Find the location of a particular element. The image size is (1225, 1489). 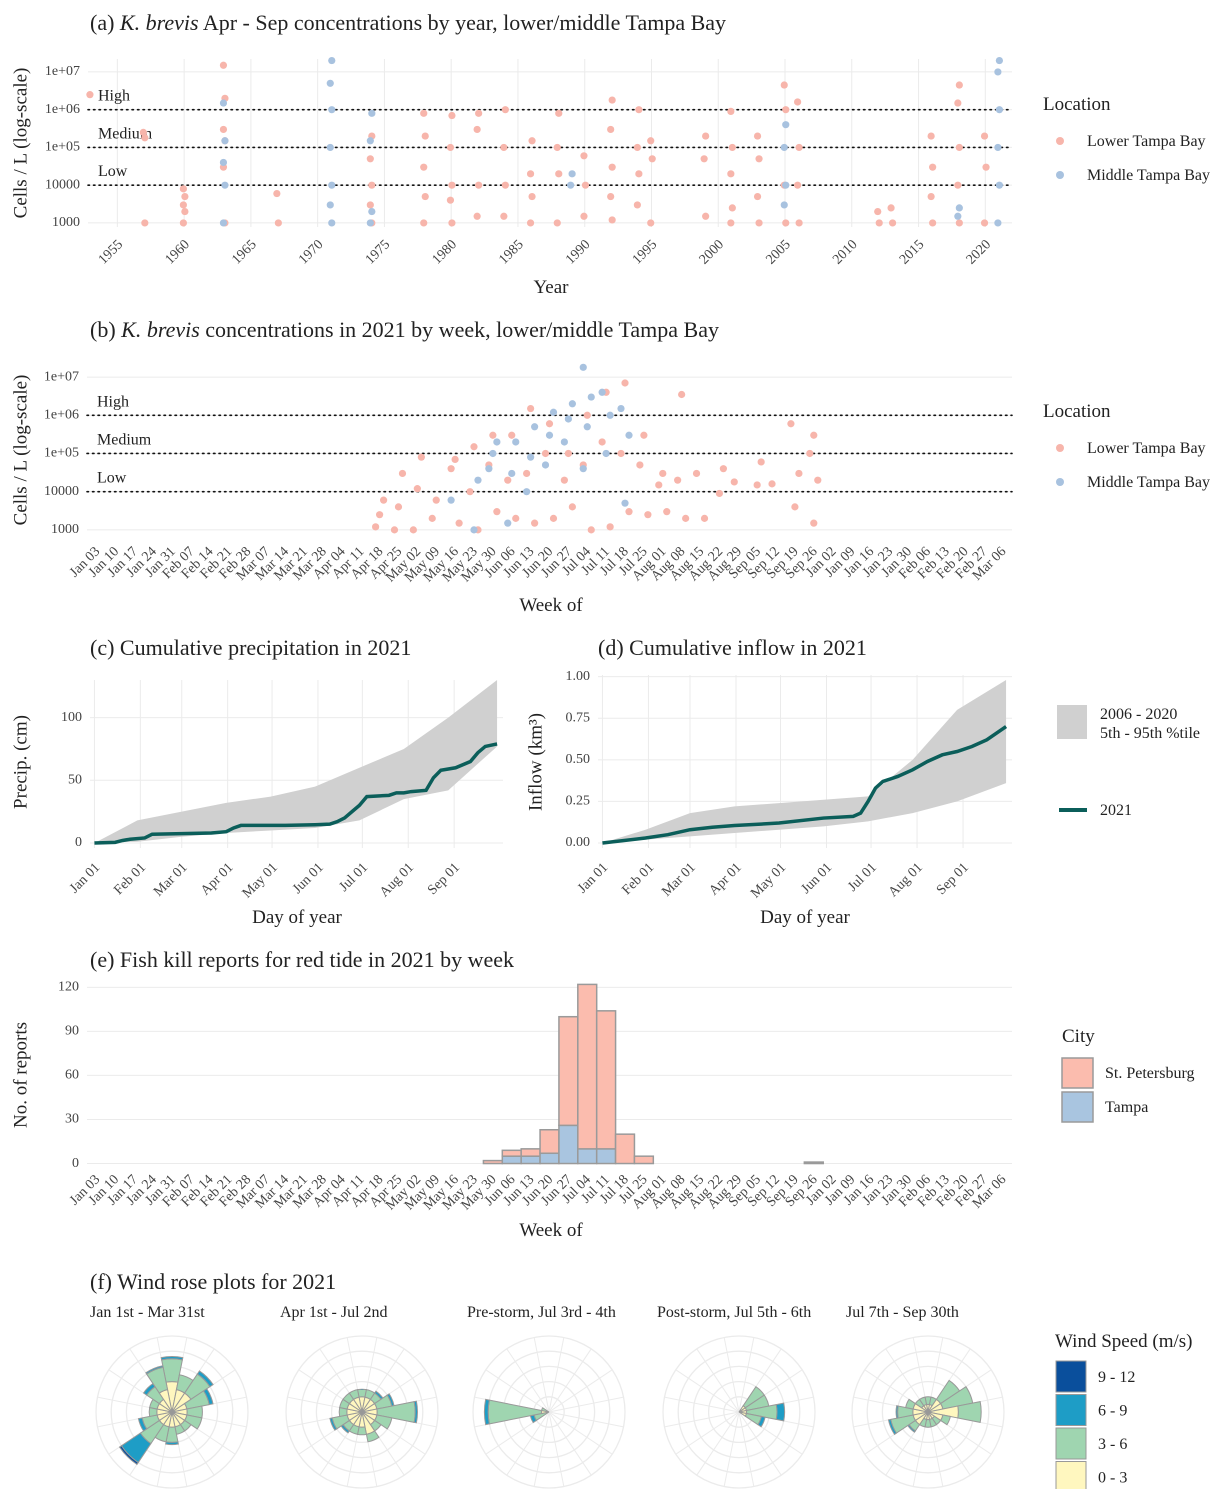

x-tick-label: Jul 01 is located at coordinates (862, 877).